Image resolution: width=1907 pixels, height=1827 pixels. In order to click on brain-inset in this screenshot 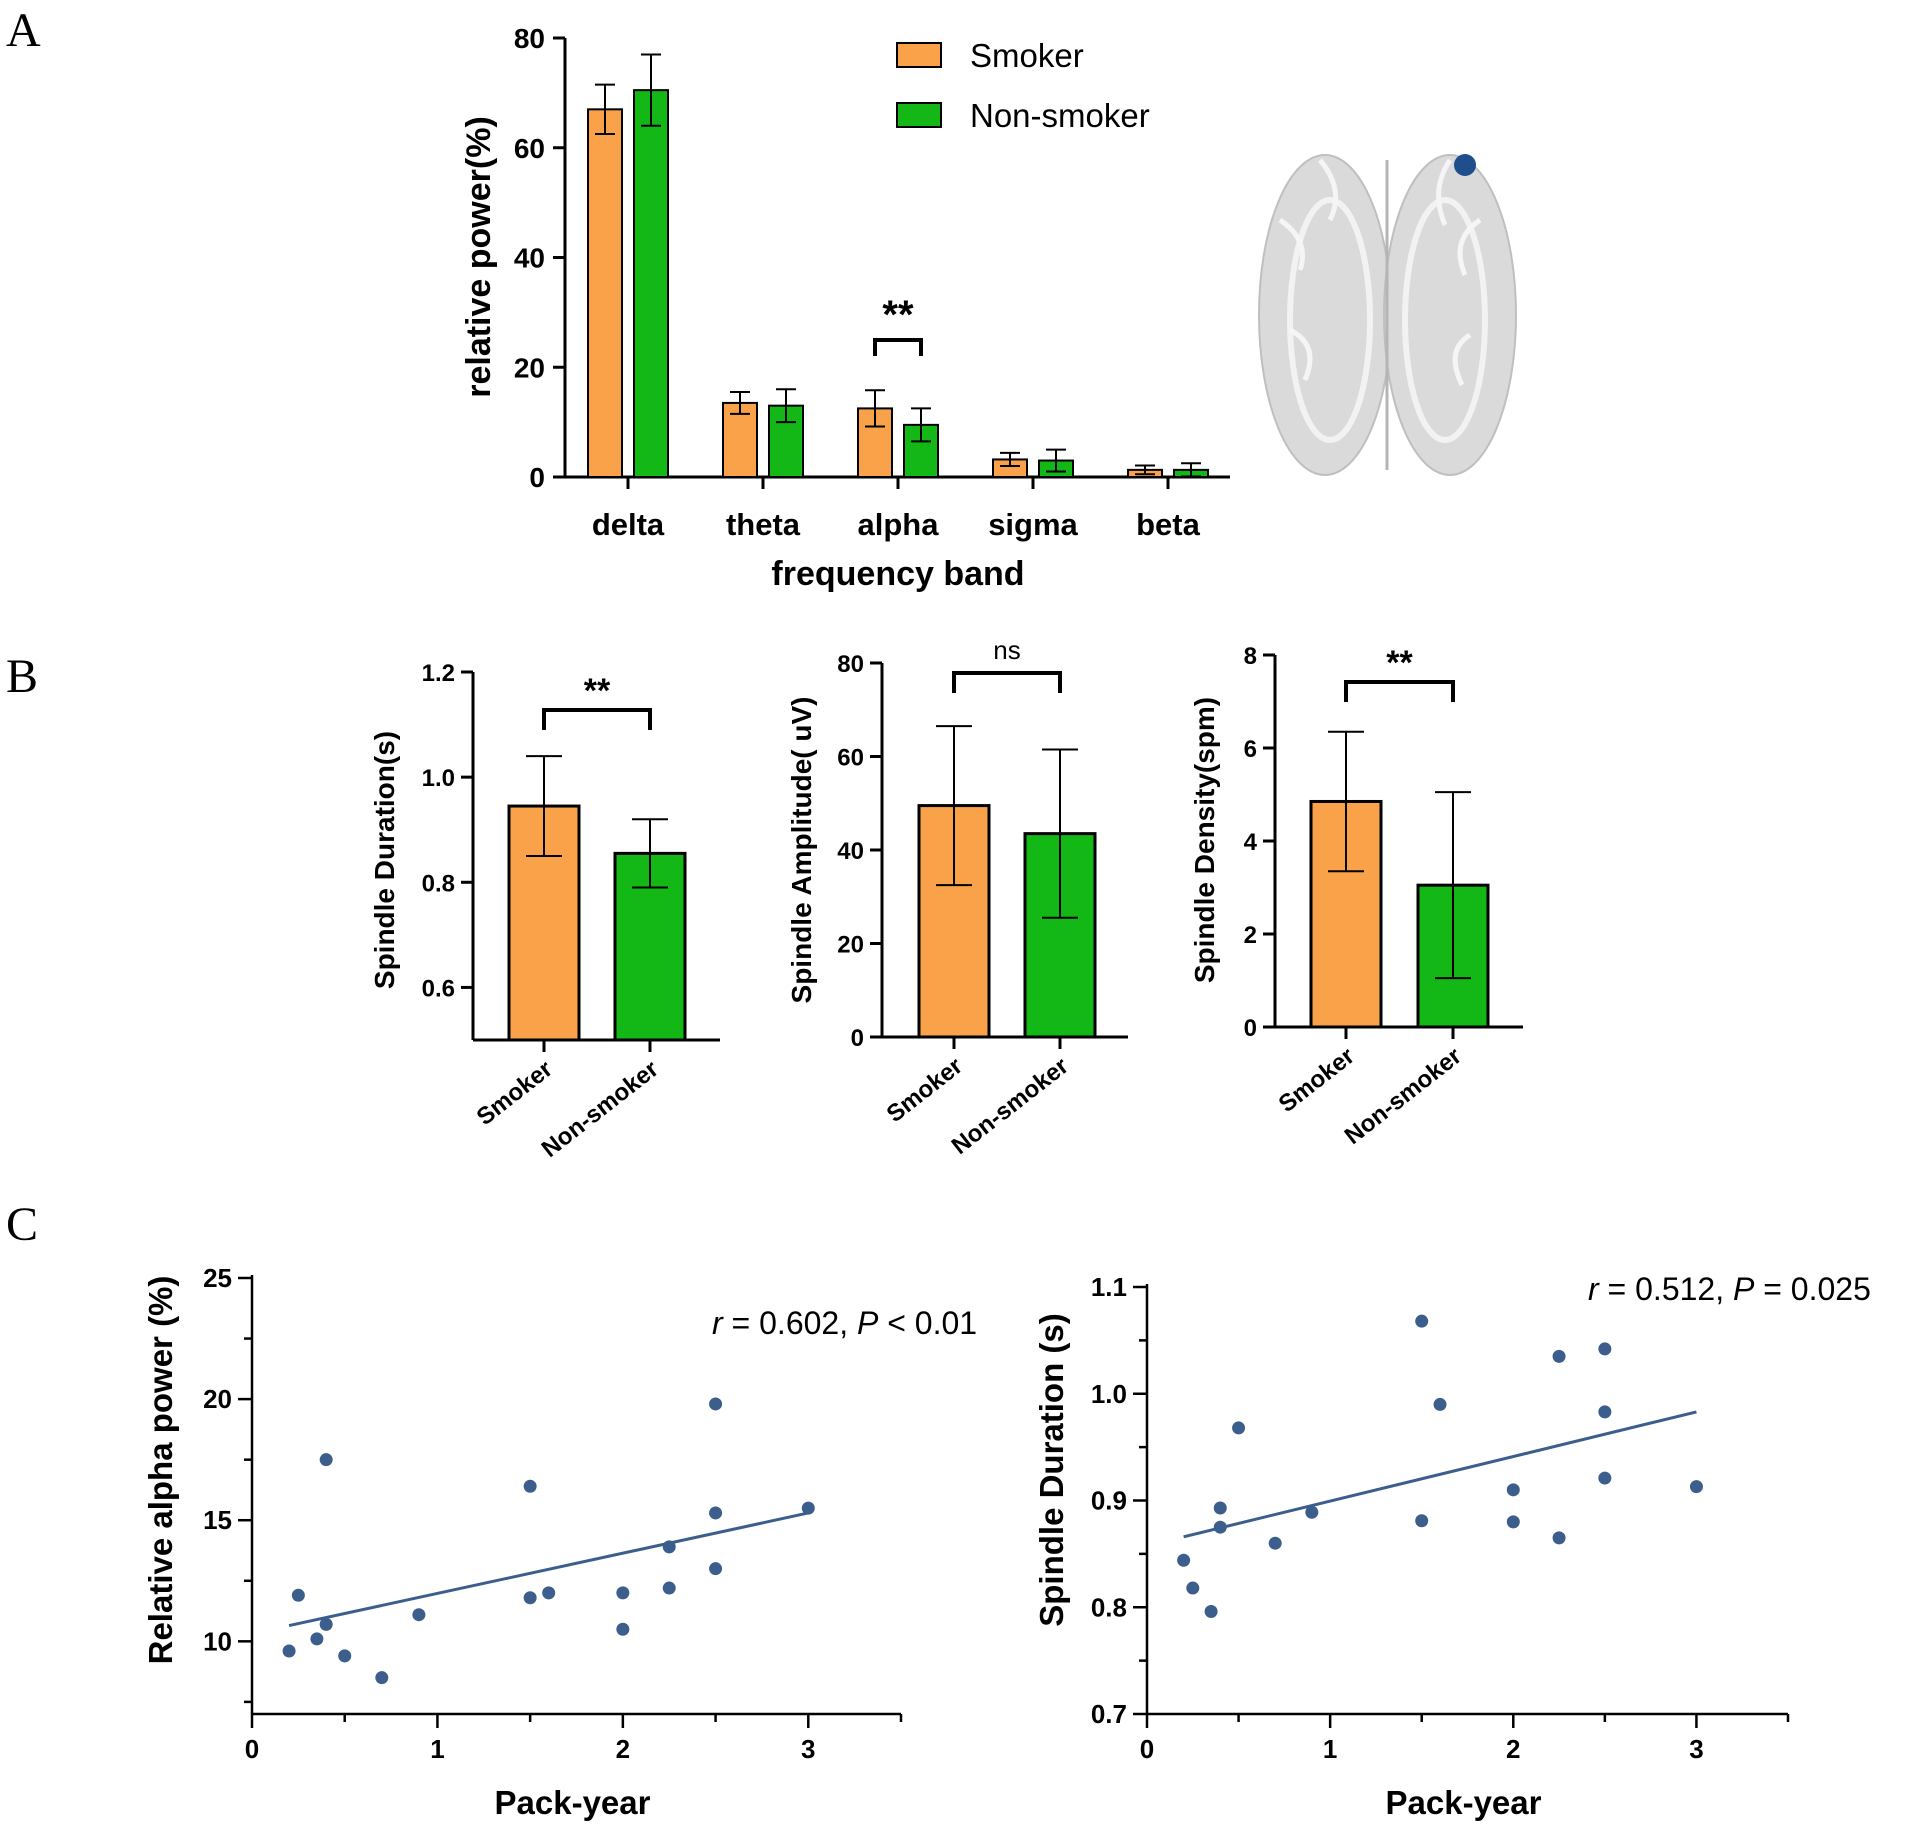, I will do `click(1387, 315)`.